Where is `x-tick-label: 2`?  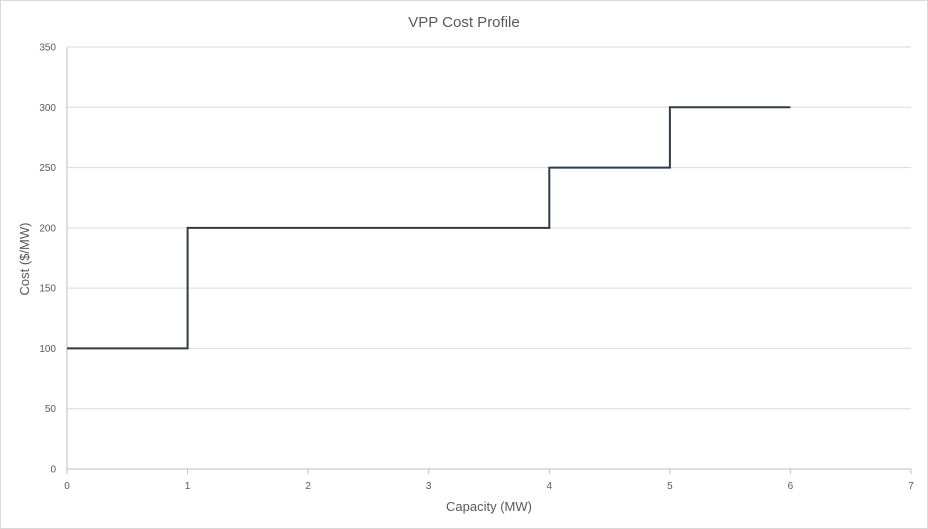
x-tick-label: 2 is located at coordinates (308, 486).